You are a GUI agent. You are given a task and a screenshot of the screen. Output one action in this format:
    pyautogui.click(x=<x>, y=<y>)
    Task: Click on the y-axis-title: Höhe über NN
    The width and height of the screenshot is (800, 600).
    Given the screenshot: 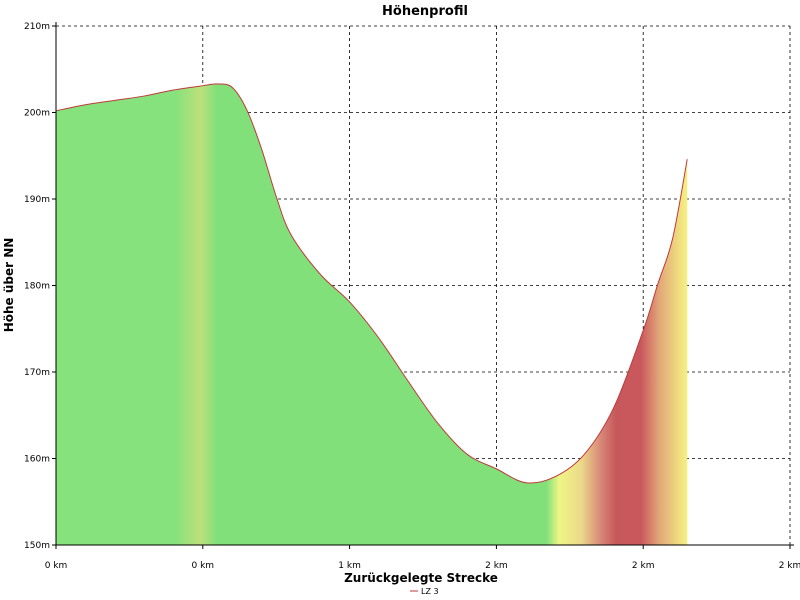 What is the action you would take?
    pyautogui.click(x=9, y=285)
    